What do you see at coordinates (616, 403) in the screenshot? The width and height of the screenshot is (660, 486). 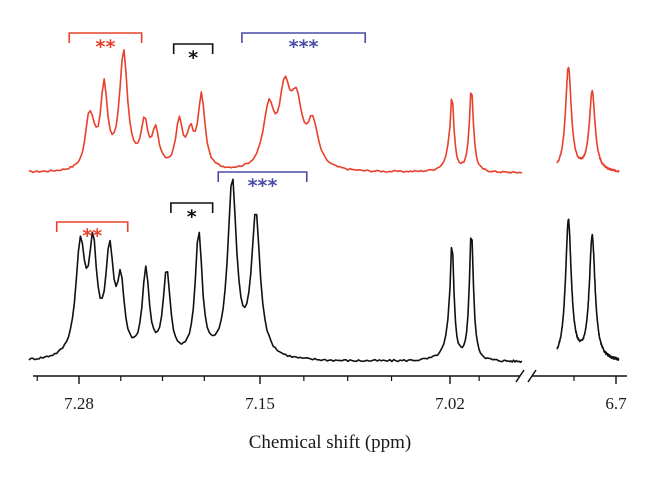 I see `x-tick-label: 6.7` at bounding box center [616, 403].